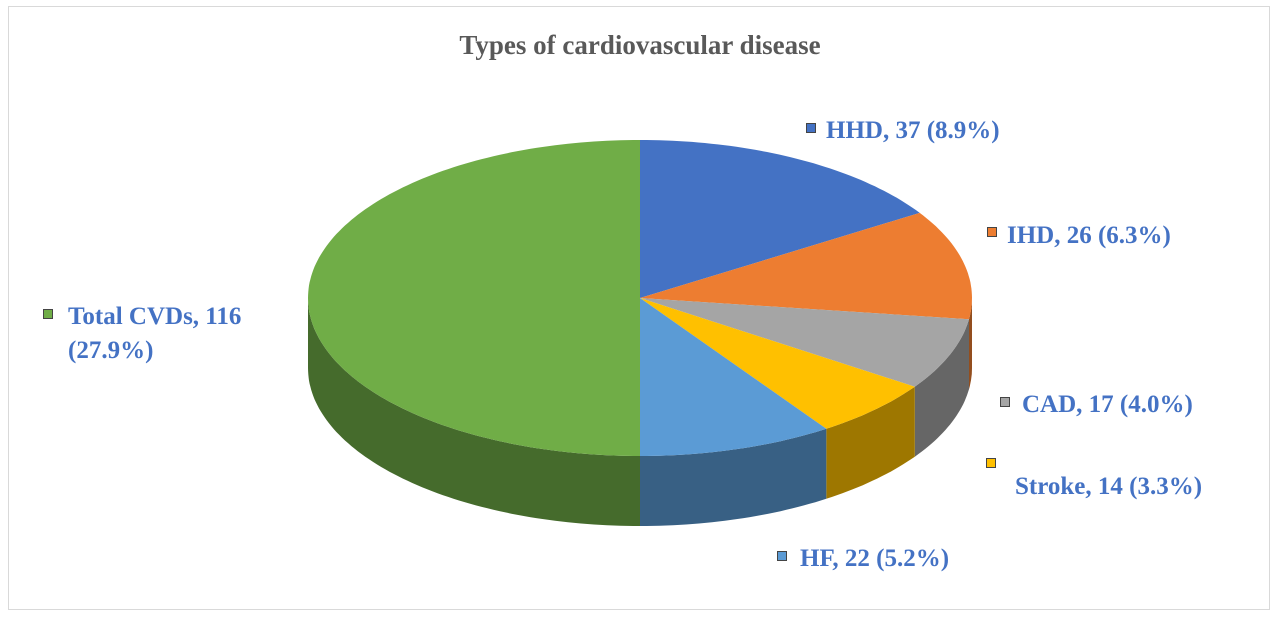 The image size is (1280, 620). I want to click on data-label: HHD, 37 (8.9%), so click(913, 130).